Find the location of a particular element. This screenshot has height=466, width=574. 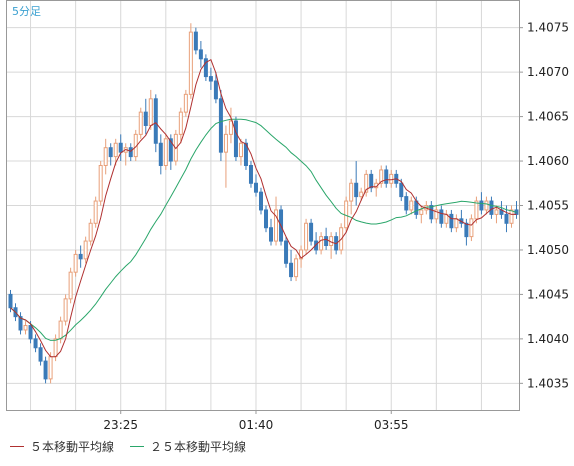

y-tick-label: 1.4050 is located at coordinates (548, 250).